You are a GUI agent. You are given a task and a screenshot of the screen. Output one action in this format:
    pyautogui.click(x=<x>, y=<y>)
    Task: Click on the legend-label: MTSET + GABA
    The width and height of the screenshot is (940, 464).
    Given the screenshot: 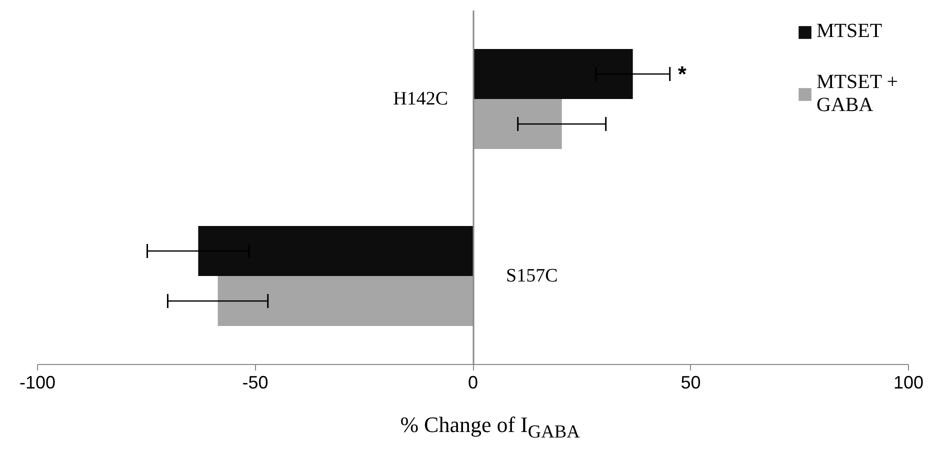 What is the action you would take?
    pyautogui.click(x=857, y=94)
    